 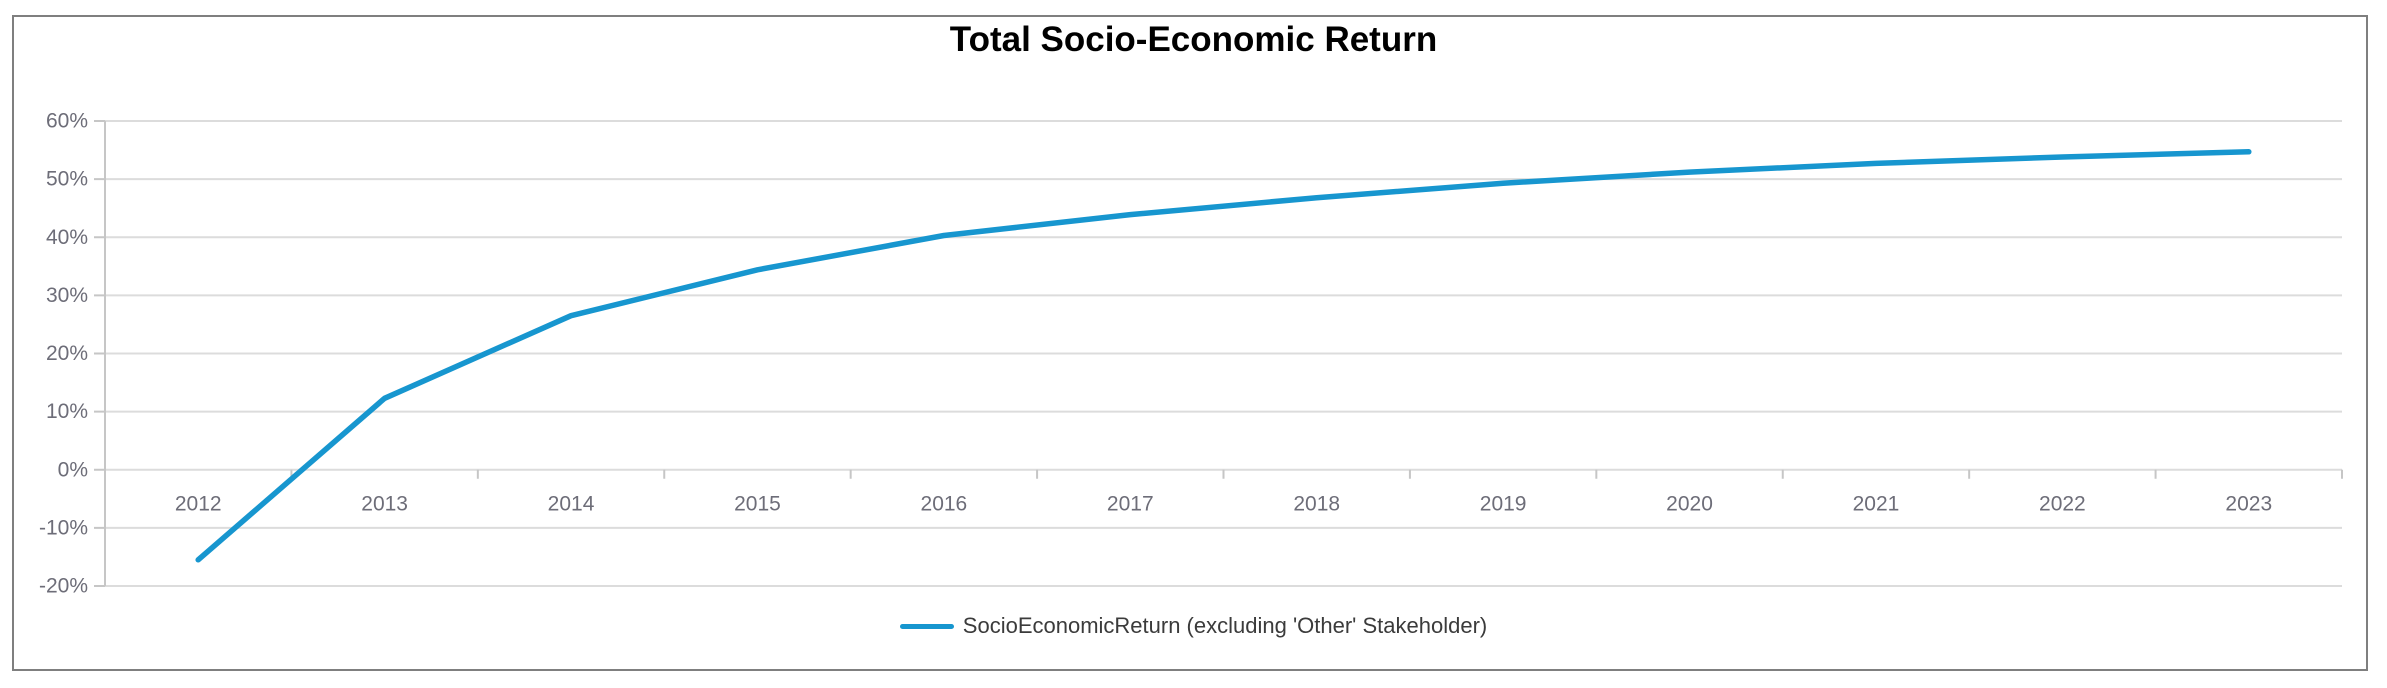 What do you see at coordinates (757, 503) in the screenshot?
I see `x-category-label: 2015` at bounding box center [757, 503].